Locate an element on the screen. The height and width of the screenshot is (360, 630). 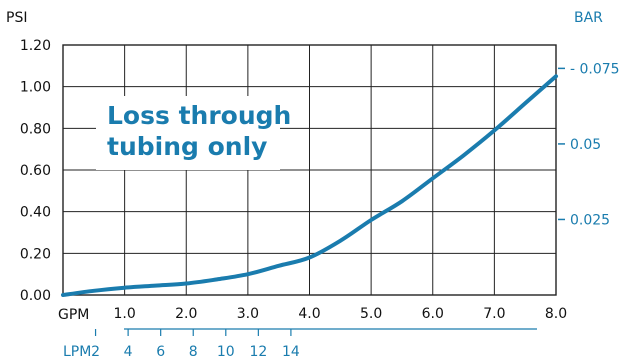
lpm-ticks: 2 4 6 8 10 12 14 is located at coordinates (195, 344).